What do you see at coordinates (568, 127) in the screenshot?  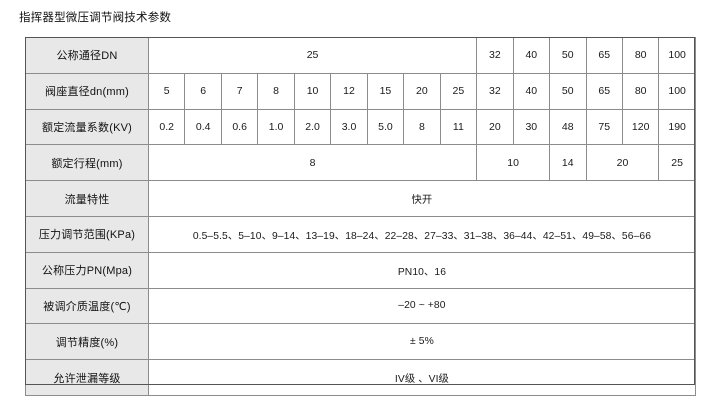 I see `table-data-cell: 48` at bounding box center [568, 127].